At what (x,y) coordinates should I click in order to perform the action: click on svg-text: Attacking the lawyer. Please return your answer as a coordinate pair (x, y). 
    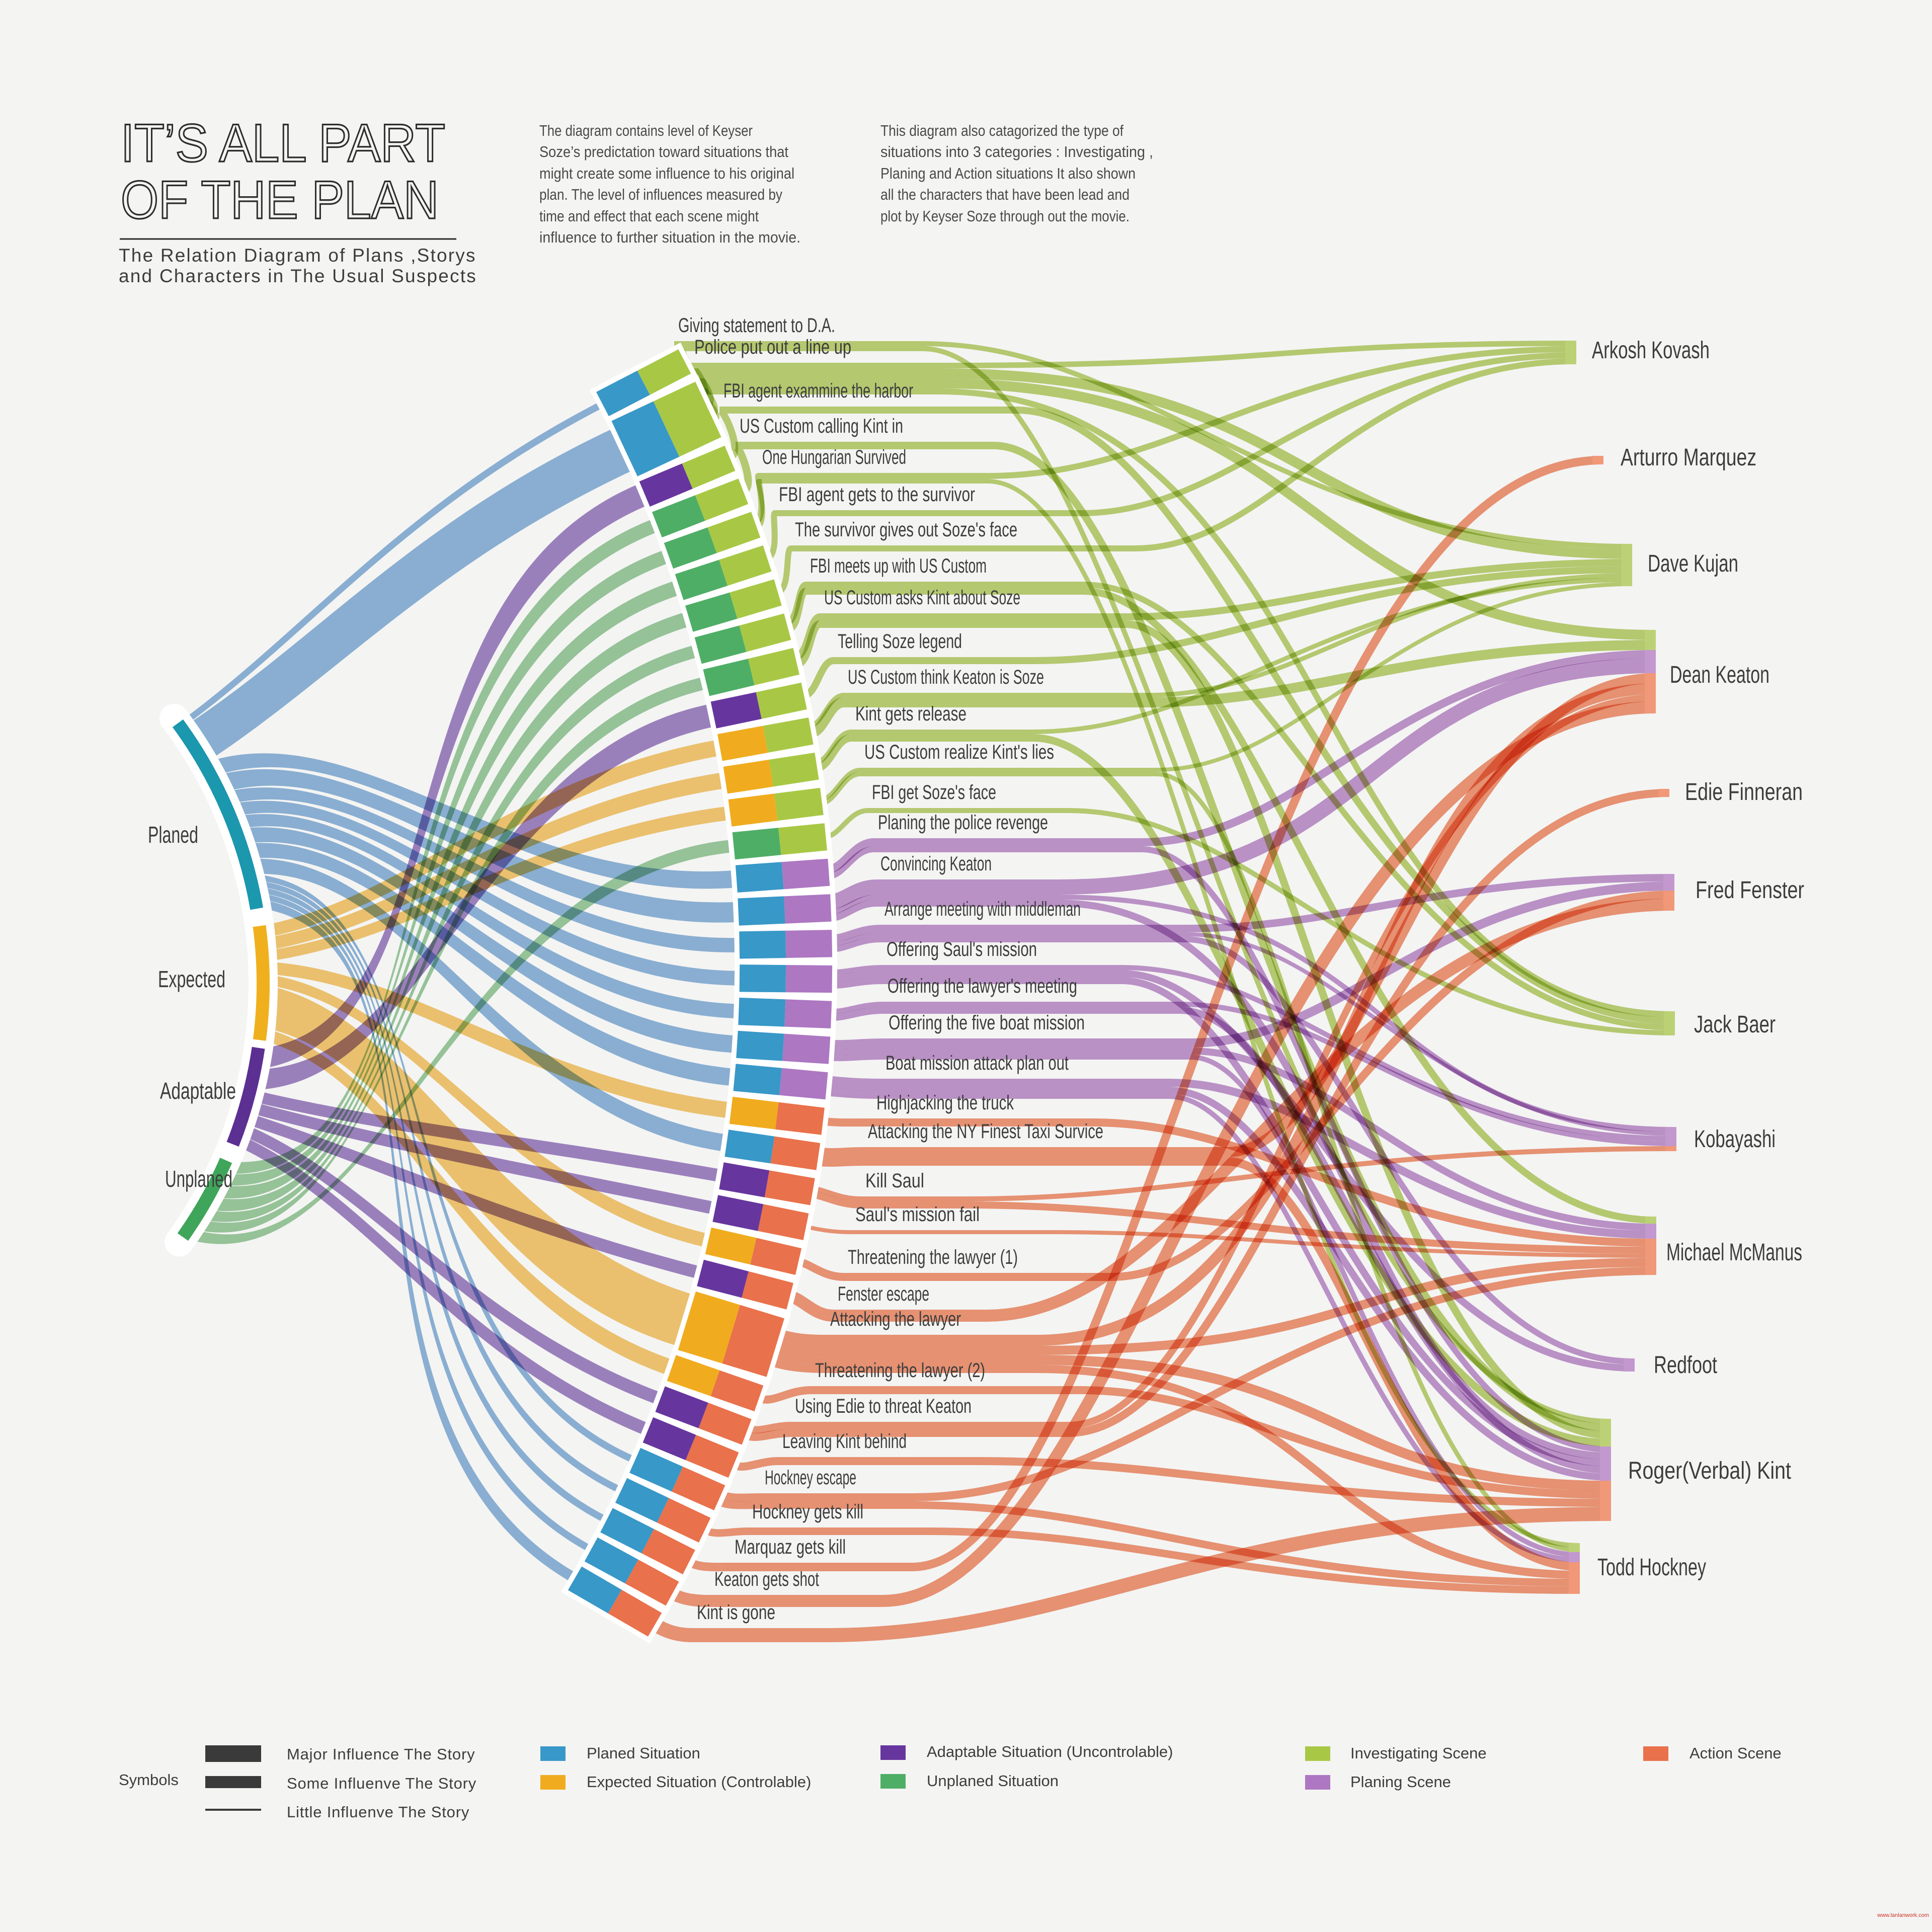
    Looking at the image, I should click on (895, 1319).